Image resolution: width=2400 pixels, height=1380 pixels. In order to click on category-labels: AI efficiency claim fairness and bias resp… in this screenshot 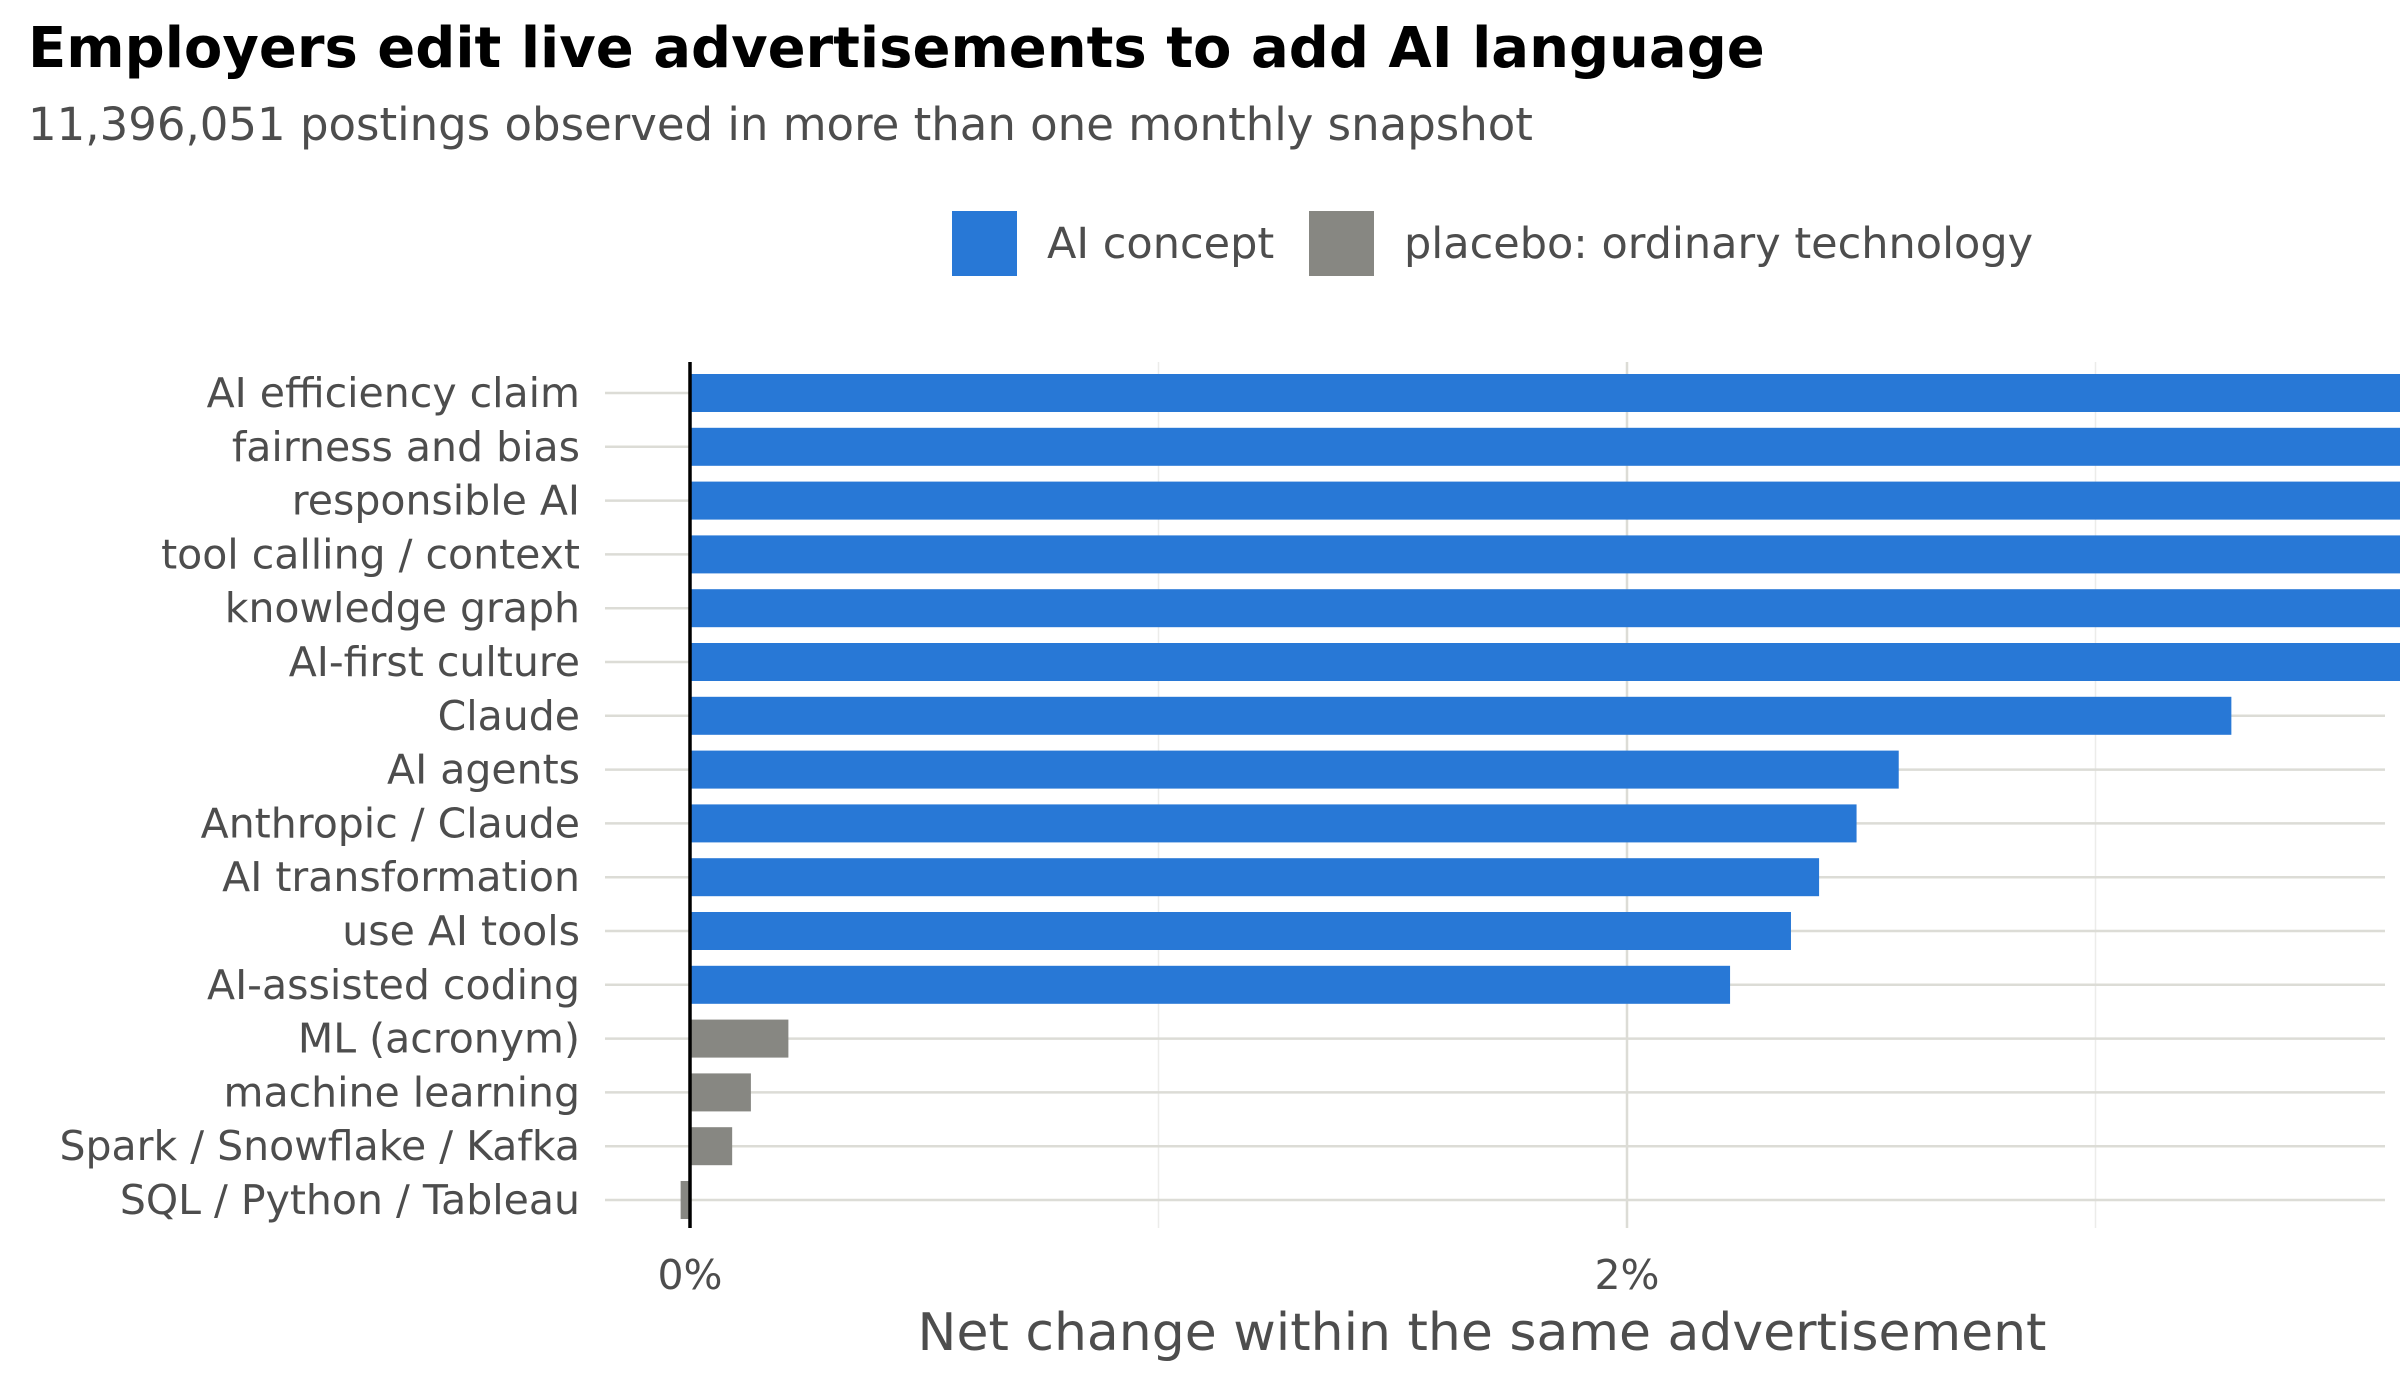, I will do `click(320, 796)`.